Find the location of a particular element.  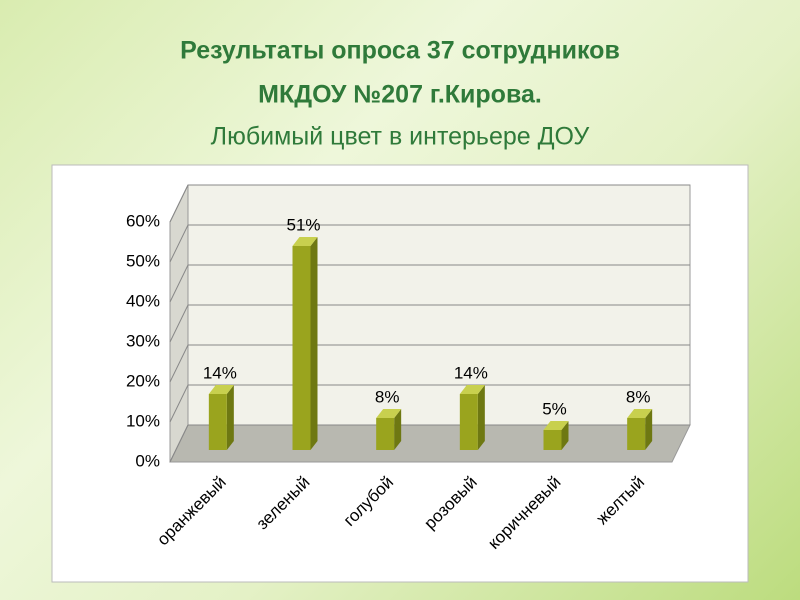

y-tick-label: 10% is located at coordinates (143, 420).